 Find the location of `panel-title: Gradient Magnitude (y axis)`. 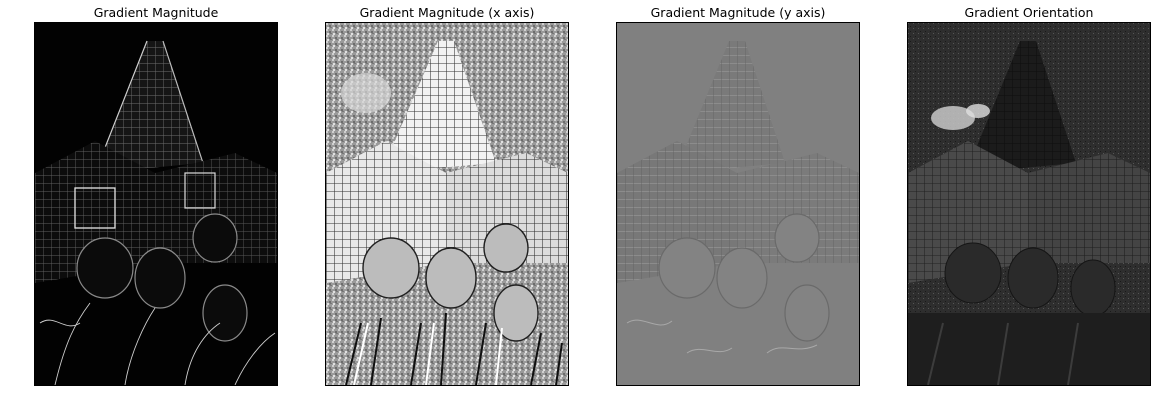

panel-title: Gradient Magnitude (y axis) is located at coordinates (738, 12).